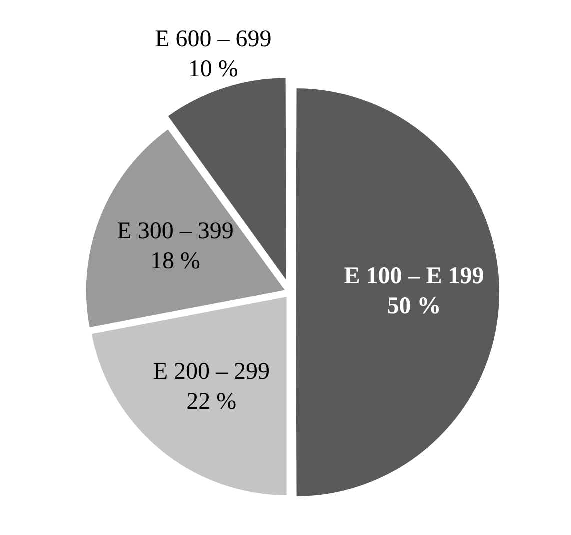 The height and width of the screenshot is (535, 571). What do you see at coordinates (213, 39) in the screenshot?
I see `slice-label: E 600 – 699` at bounding box center [213, 39].